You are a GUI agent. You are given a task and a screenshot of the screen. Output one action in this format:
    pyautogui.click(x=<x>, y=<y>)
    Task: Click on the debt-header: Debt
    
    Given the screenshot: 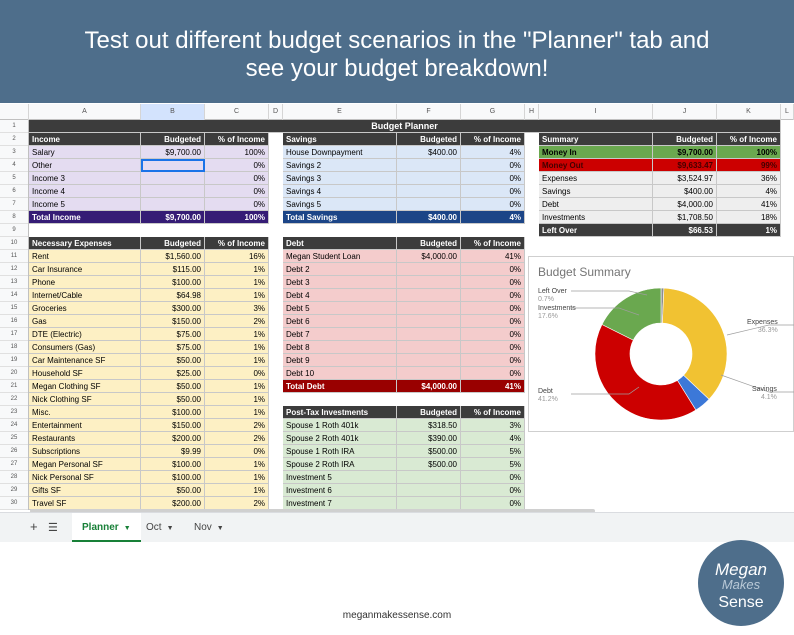 What is the action you would take?
    pyautogui.click(x=340, y=243)
    